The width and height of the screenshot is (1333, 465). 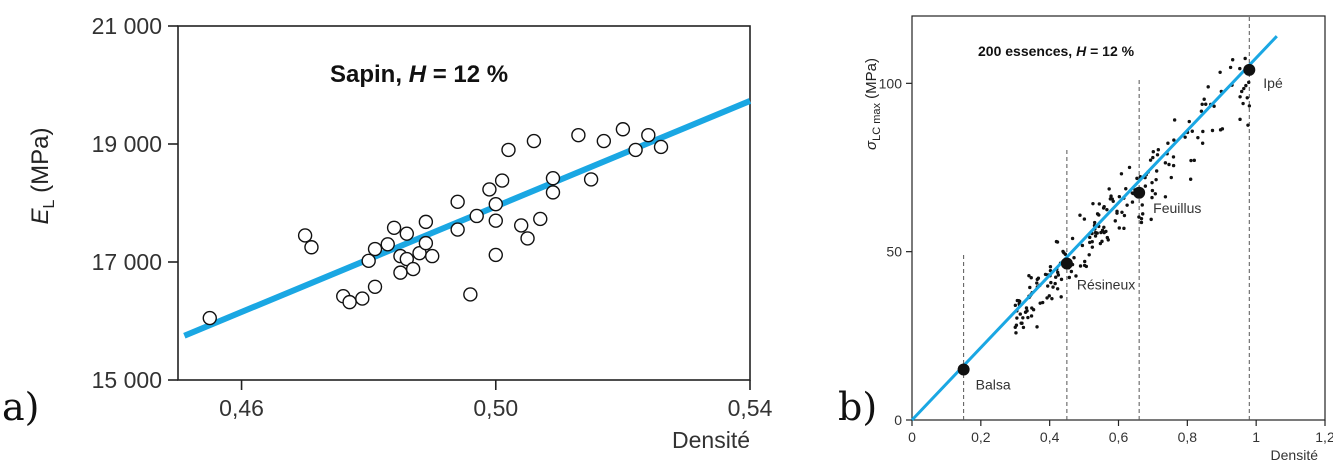 I want to click on chart-a-annotation: Sapin, H = 12 %, so click(x=419, y=74).